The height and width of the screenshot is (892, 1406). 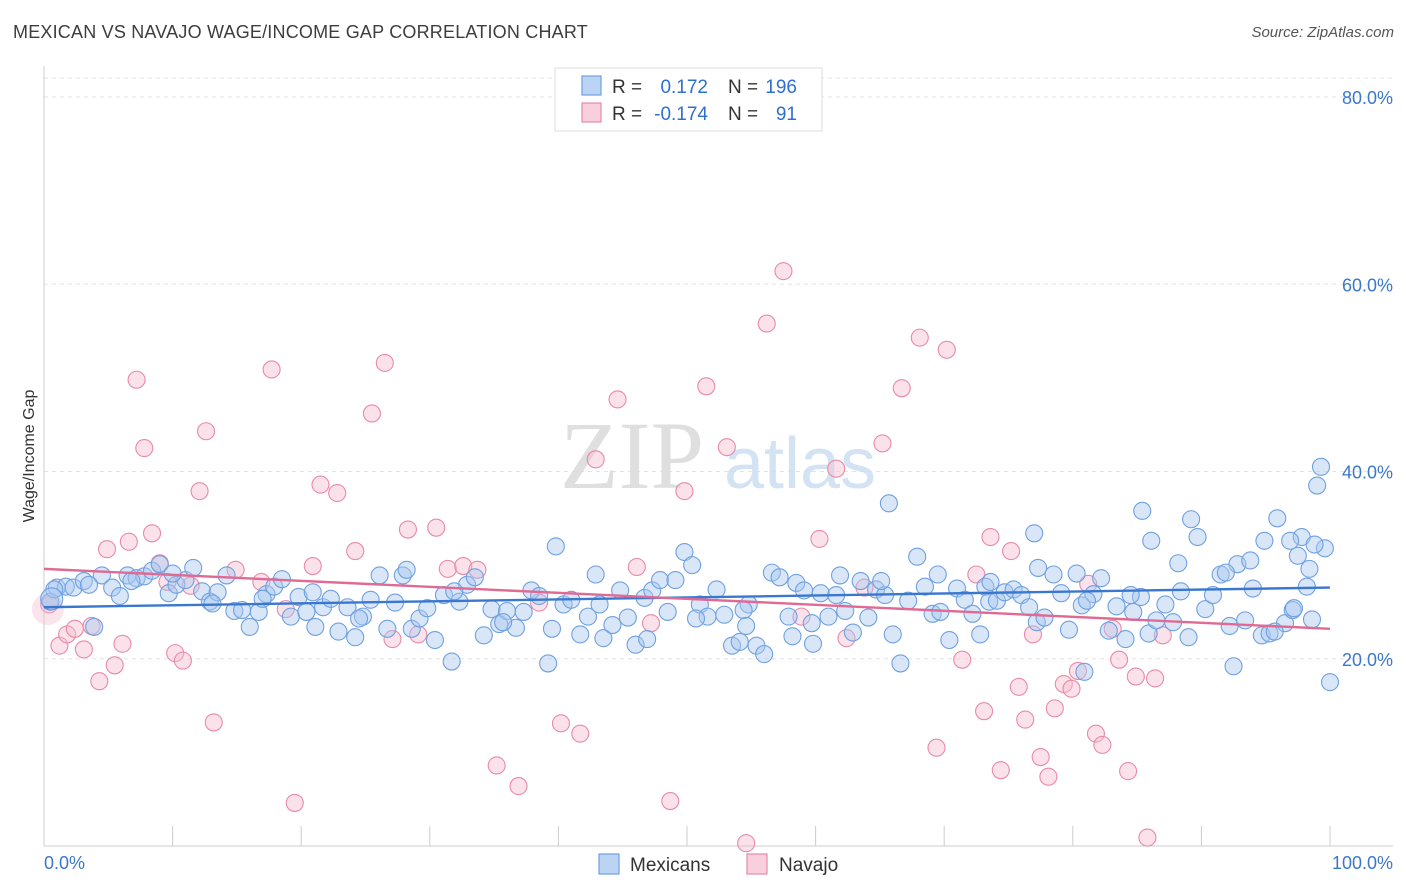 I want to click on navajo-trend-line, so click(x=687, y=598).